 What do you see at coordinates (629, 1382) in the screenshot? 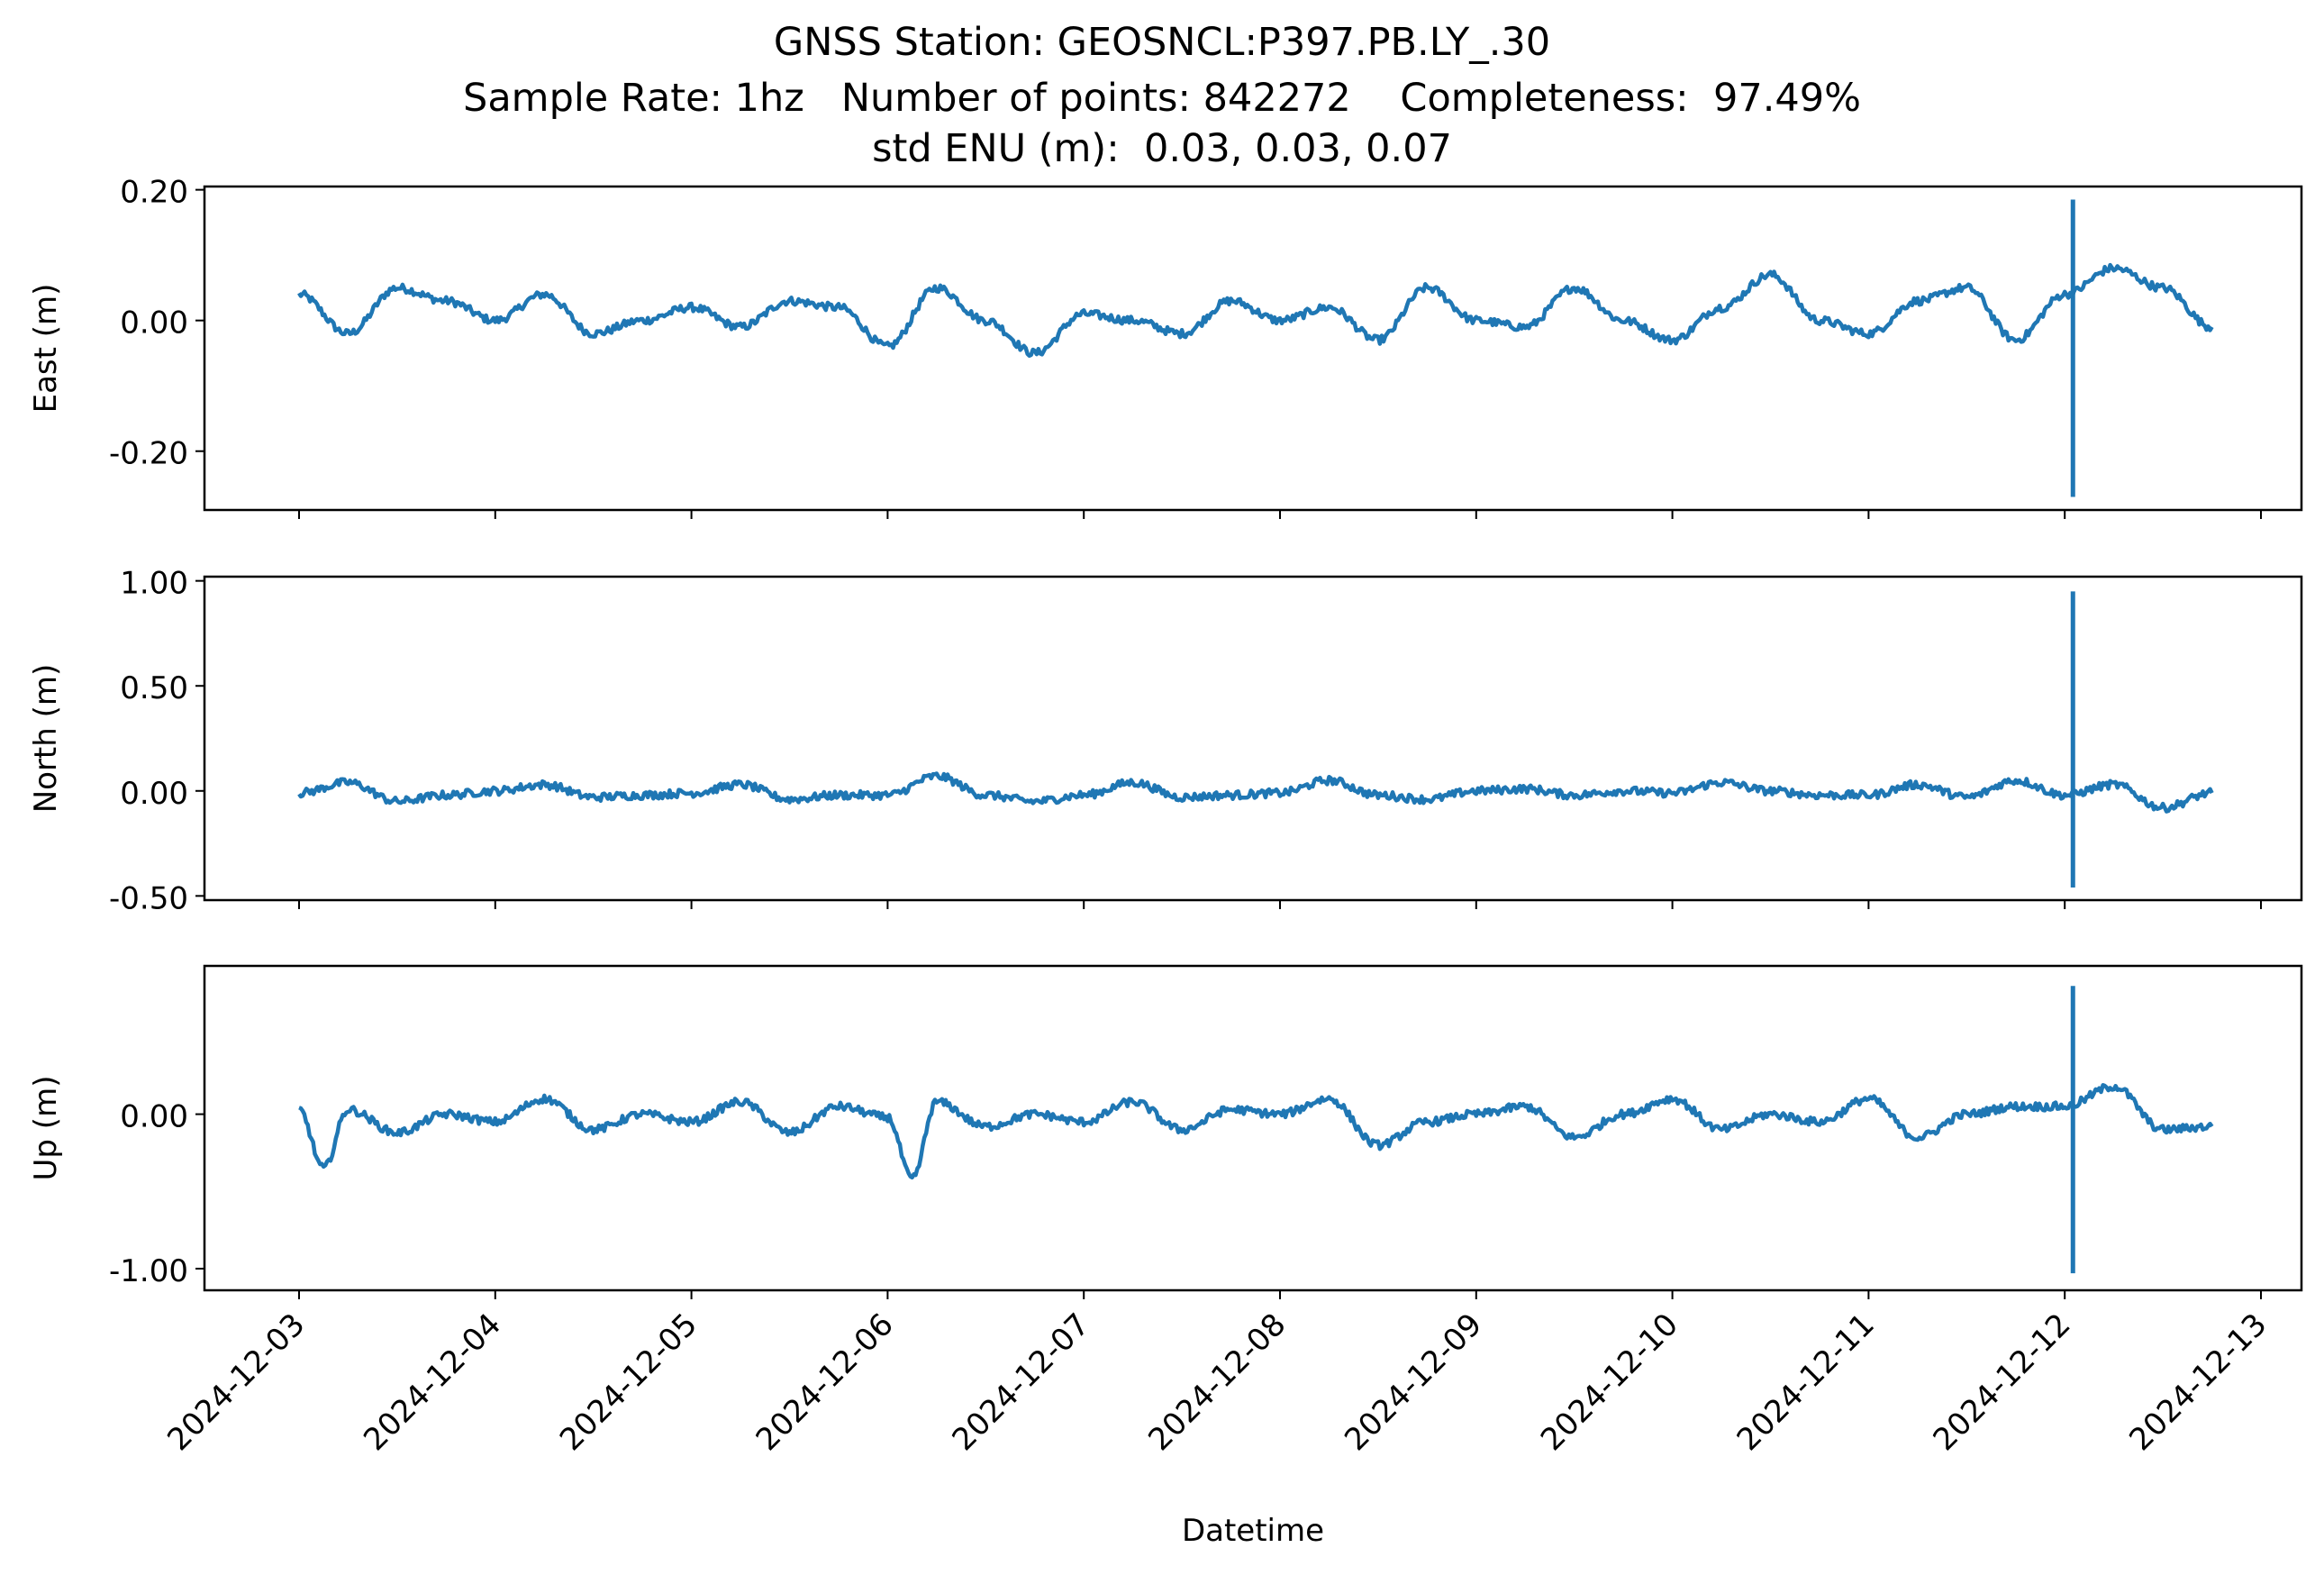
I see `x-tick-label: 2024-12-05` at bounding box center [629, 1382].